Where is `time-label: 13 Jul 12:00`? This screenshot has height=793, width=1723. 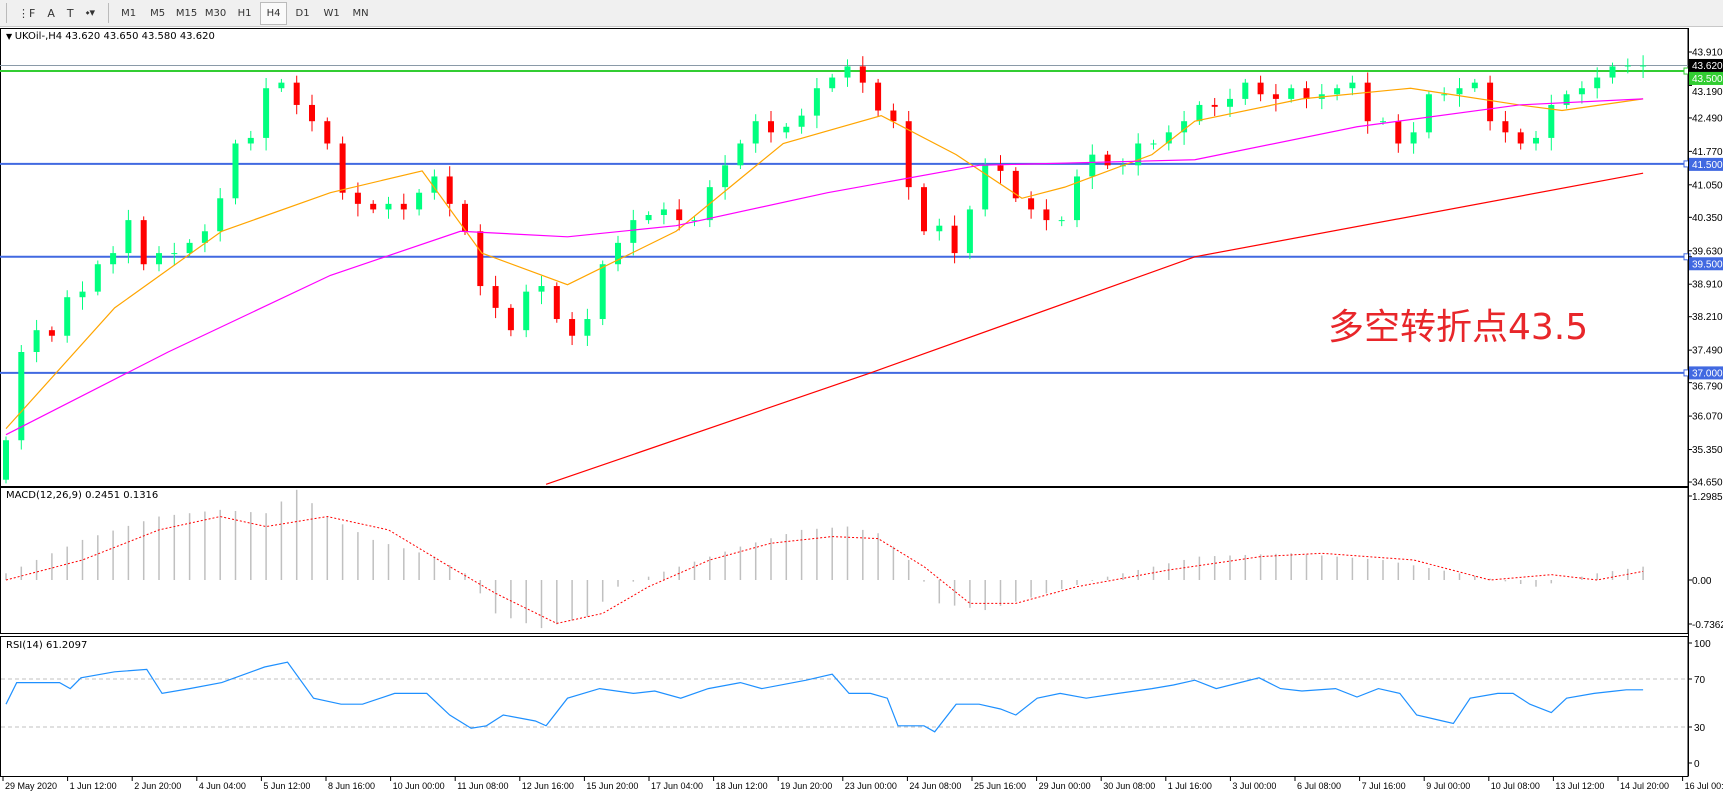
time-label: 13 Jul 12:00 is located at coordinates (1579, 786).